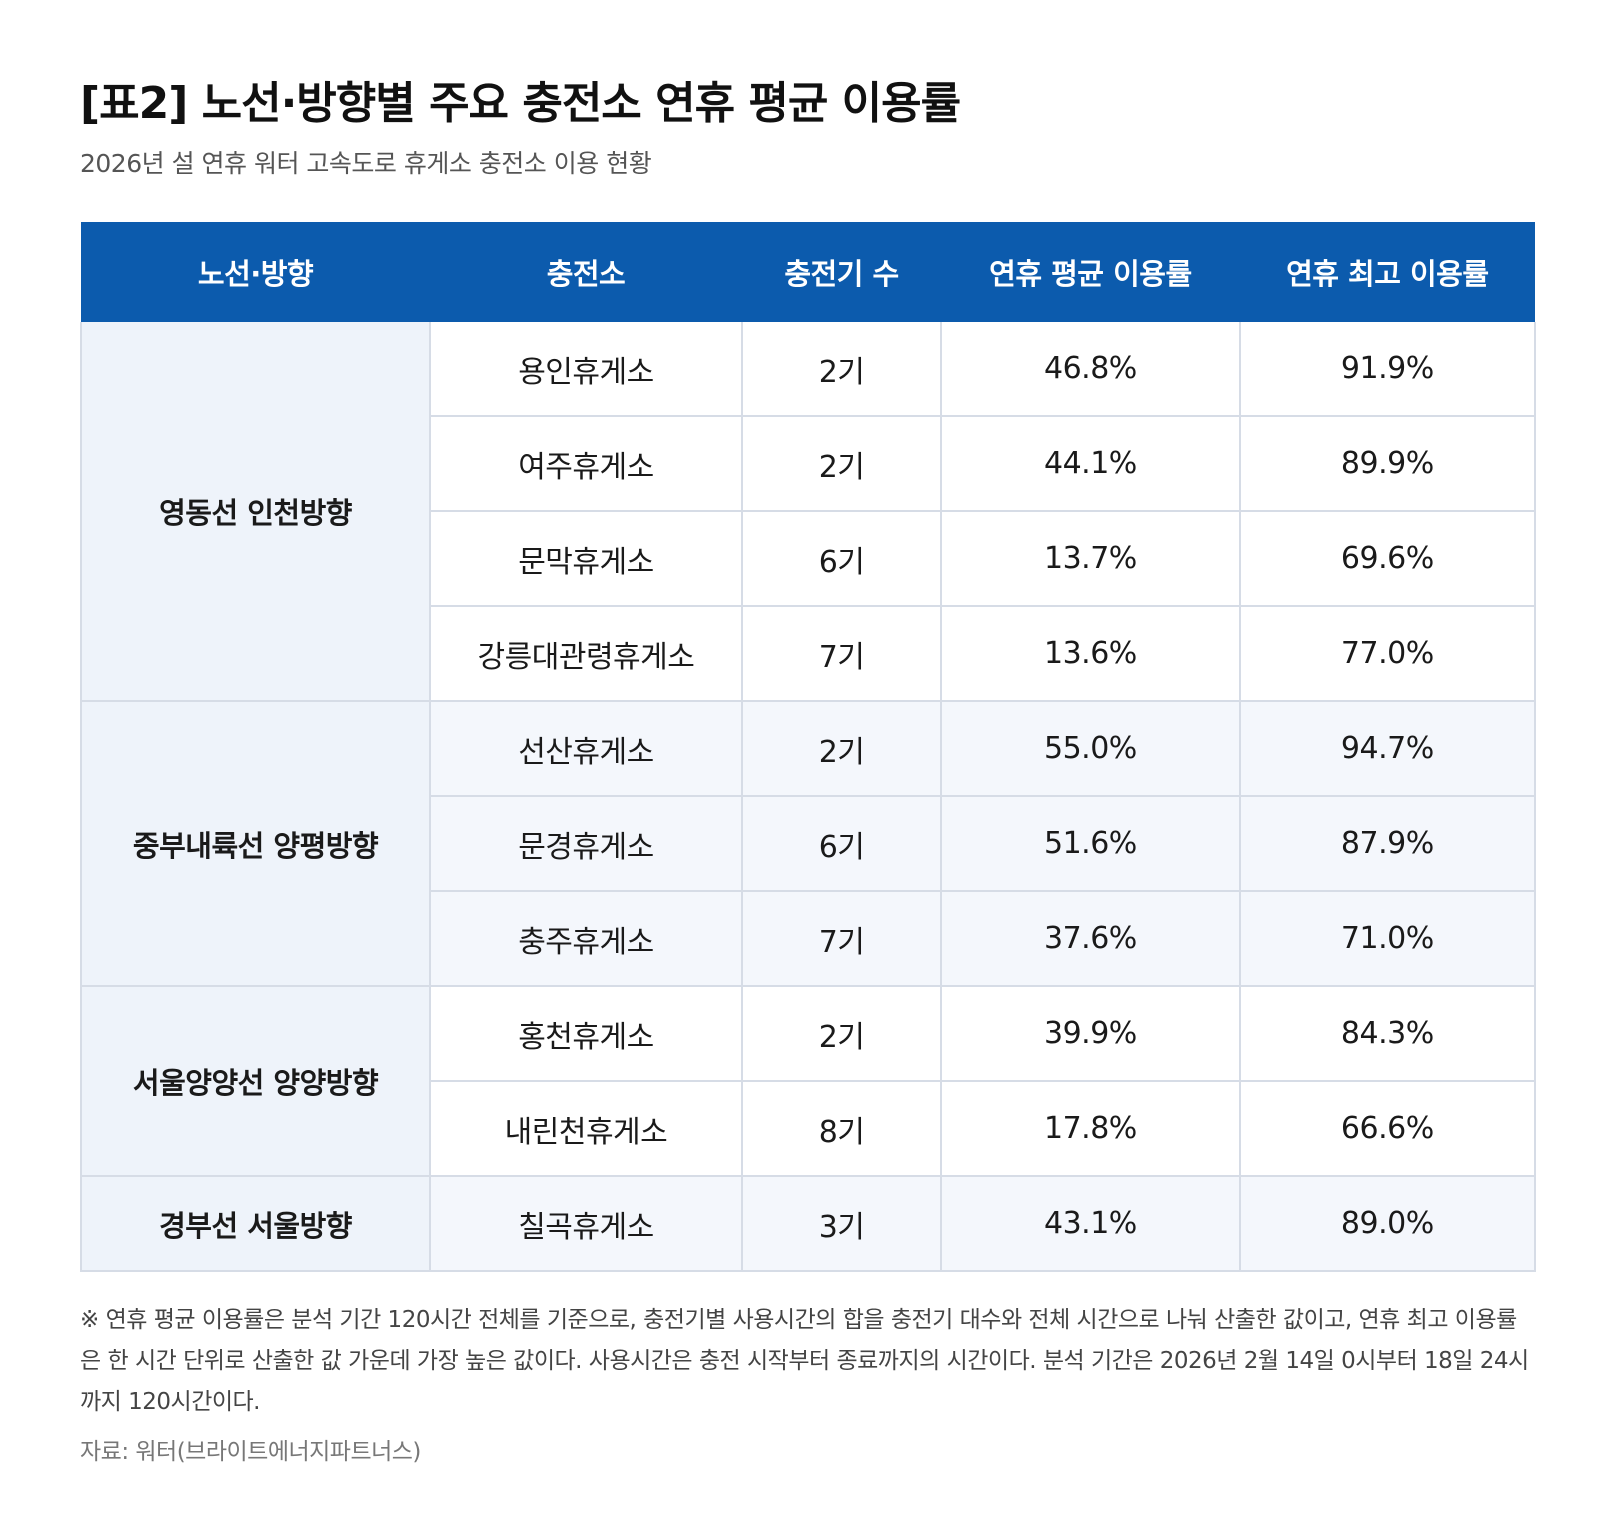 This screenshot has width=1608, height=1522. I want to click on avg-rate-cell: 17.8%, so click(1090, 1128).